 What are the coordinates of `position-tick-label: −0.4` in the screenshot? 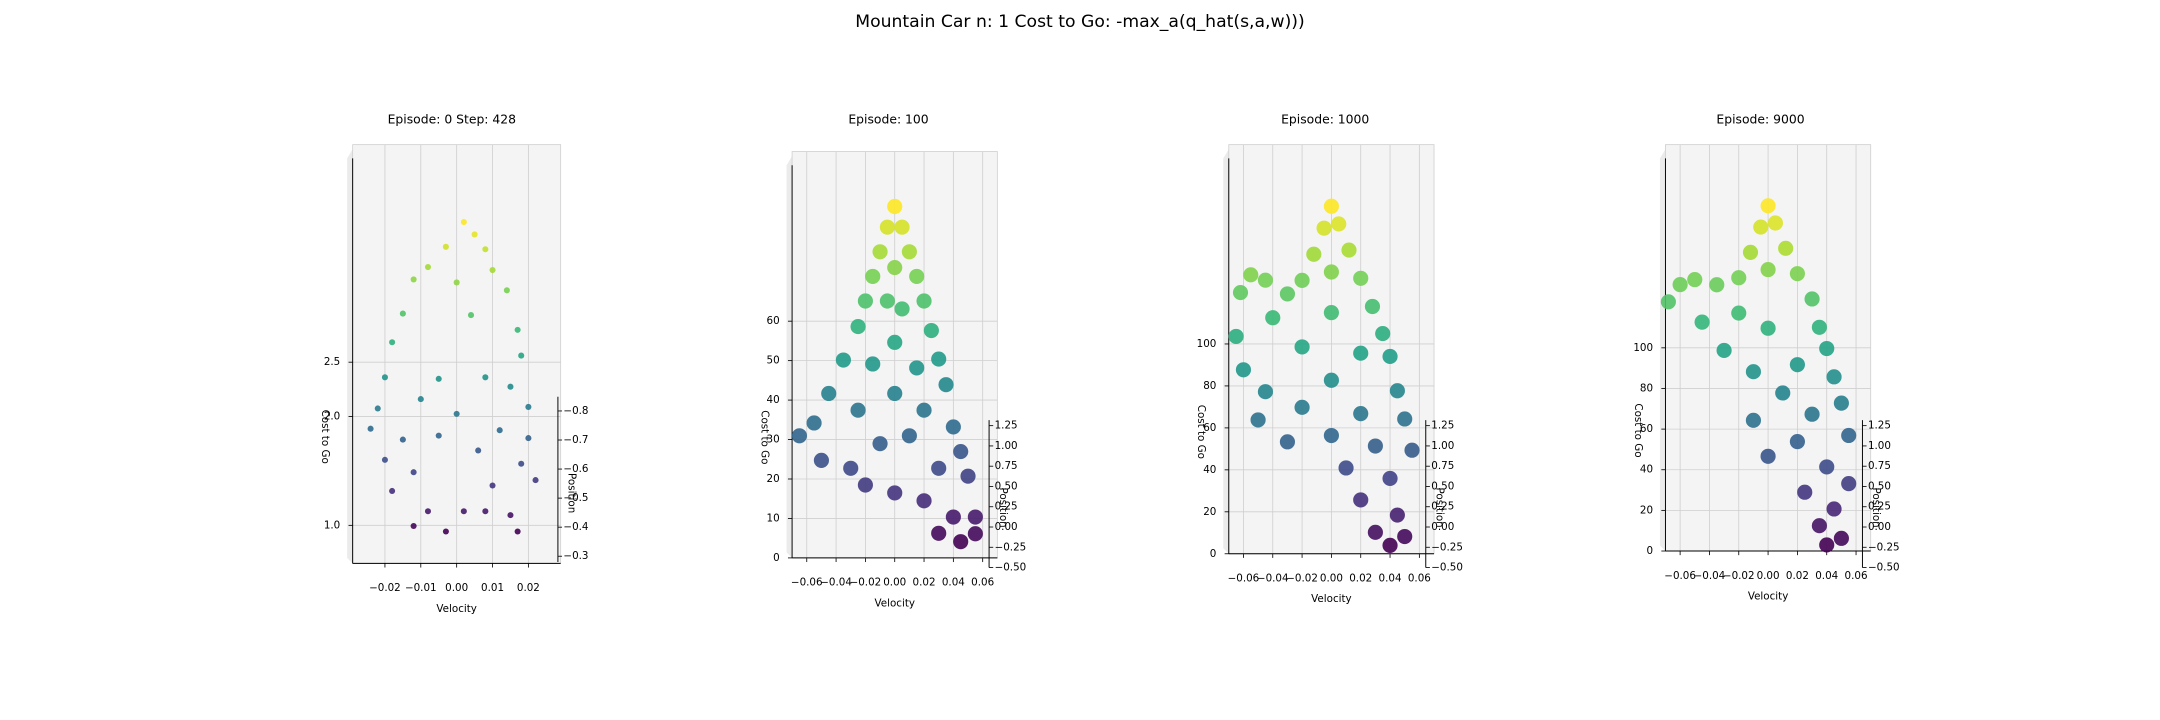 It's located at (575, 527).